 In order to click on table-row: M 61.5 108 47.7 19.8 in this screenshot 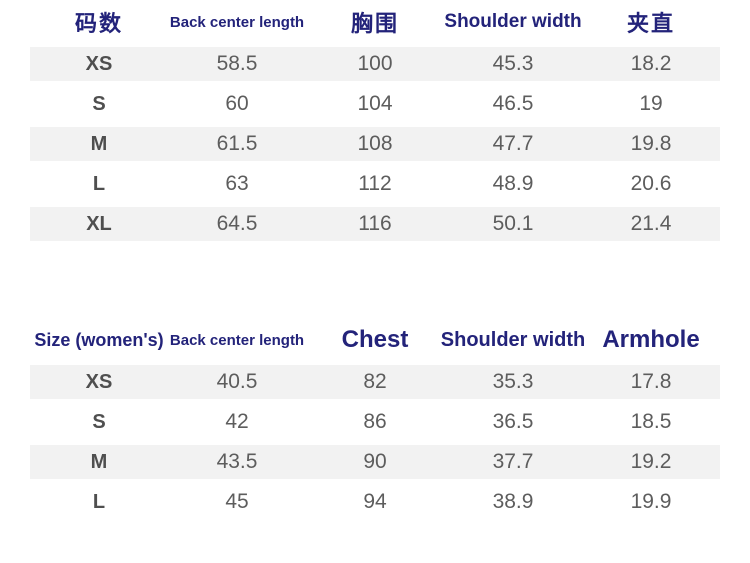, I will do `click(375, 144)`.